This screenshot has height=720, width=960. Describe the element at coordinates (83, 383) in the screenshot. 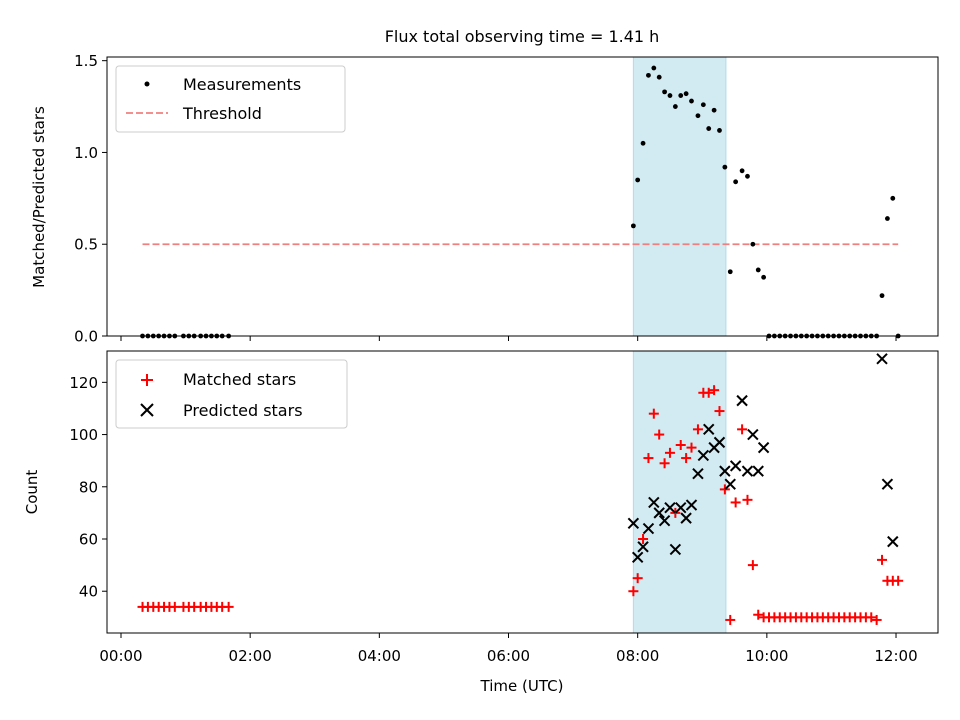

I see `y-tick-label: 120` at that location.